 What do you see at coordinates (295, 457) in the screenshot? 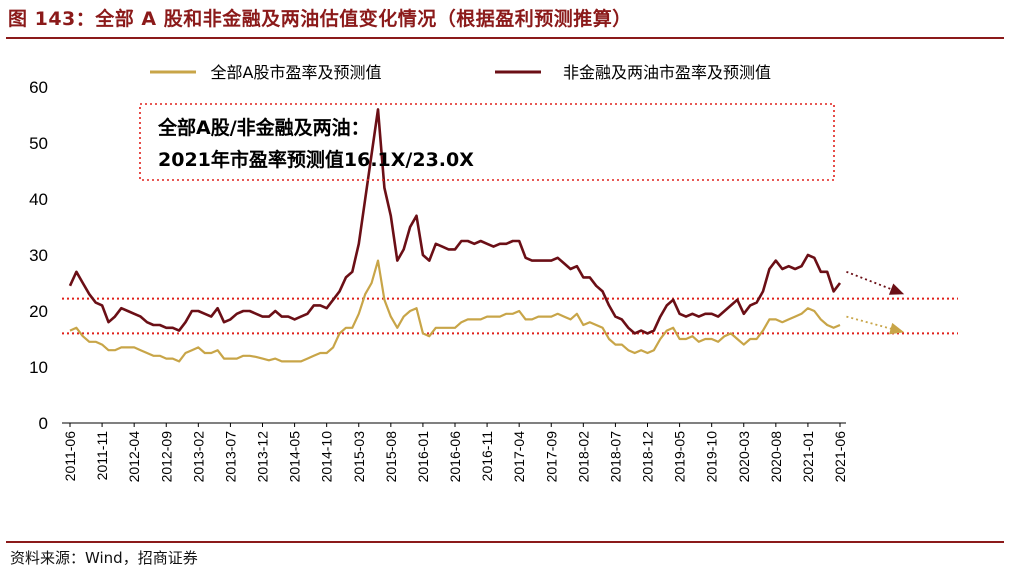
I see `x-tick-label: 2014-05` at bounding box center [295, 457].